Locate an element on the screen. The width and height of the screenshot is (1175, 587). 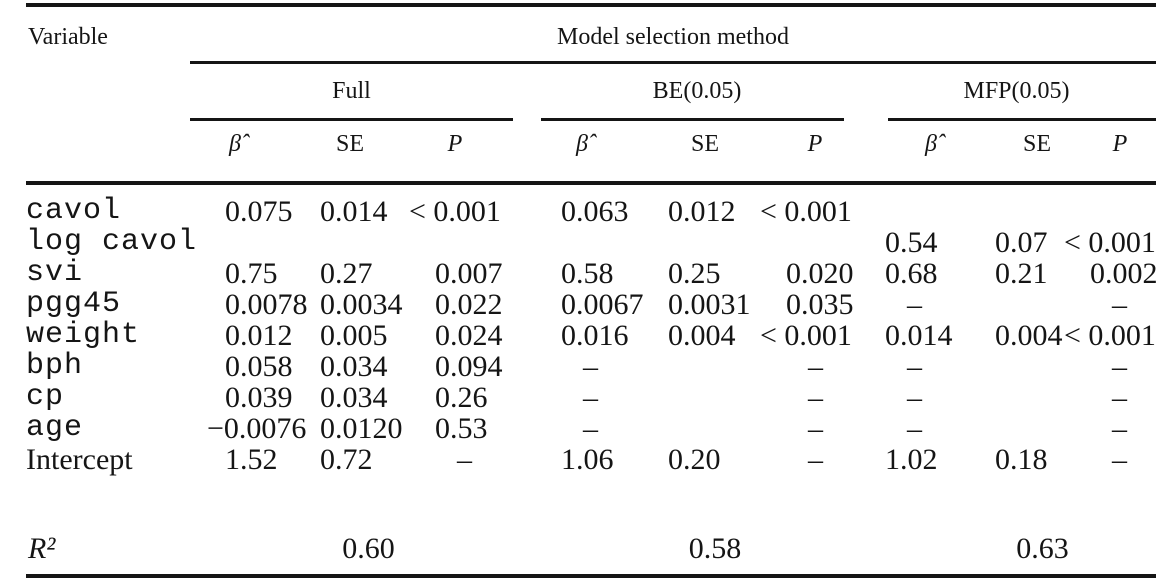
cell: 0.0120 is located at coordinates (361, 428).